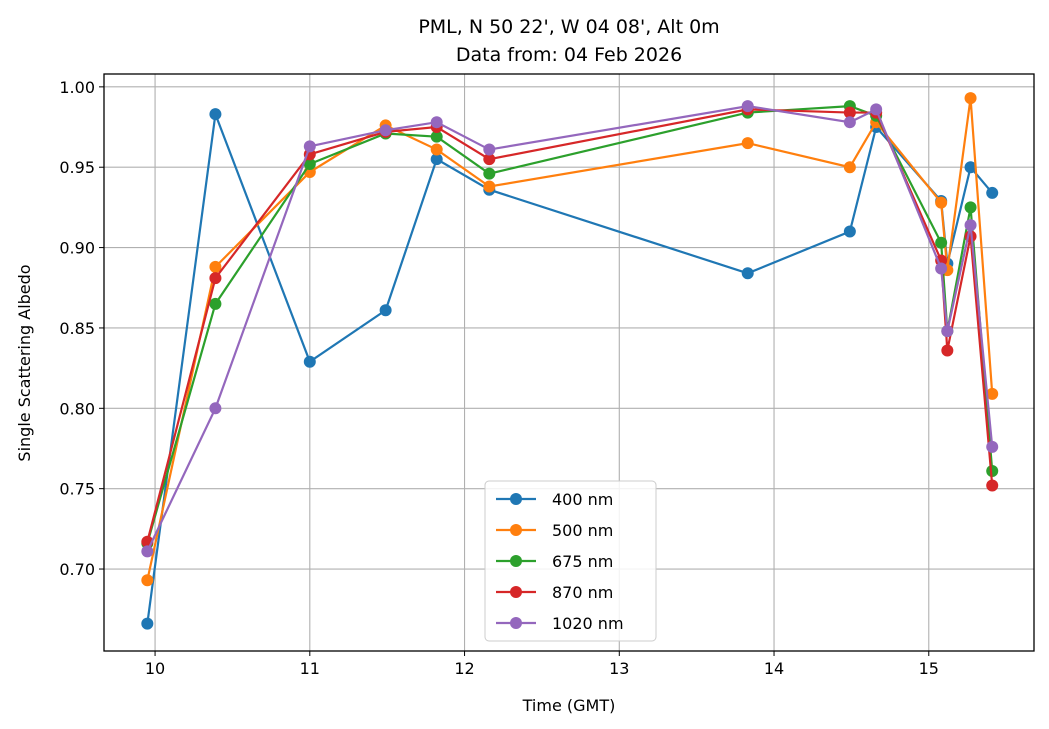  What do you see at coordinates (310, 668) in the screenshot?
I see `x-tick-label: 11` at bounding box center [310, 668].